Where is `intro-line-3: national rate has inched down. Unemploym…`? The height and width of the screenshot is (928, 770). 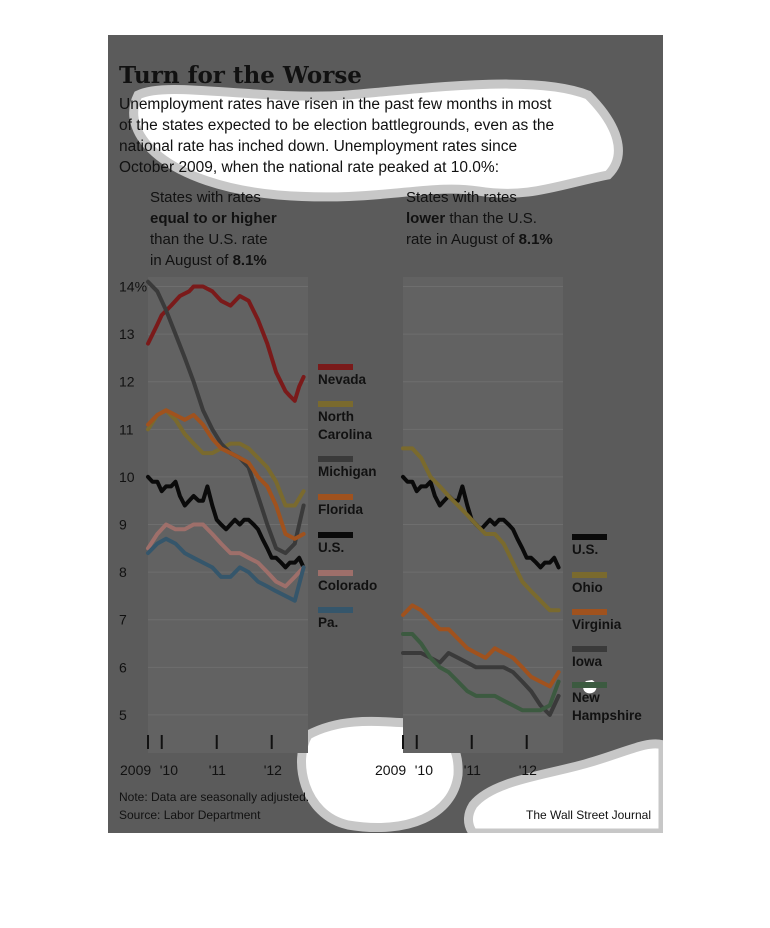
intro-line-3: national rate has inched down. Unemploym… is located at coordinates (318, 146).